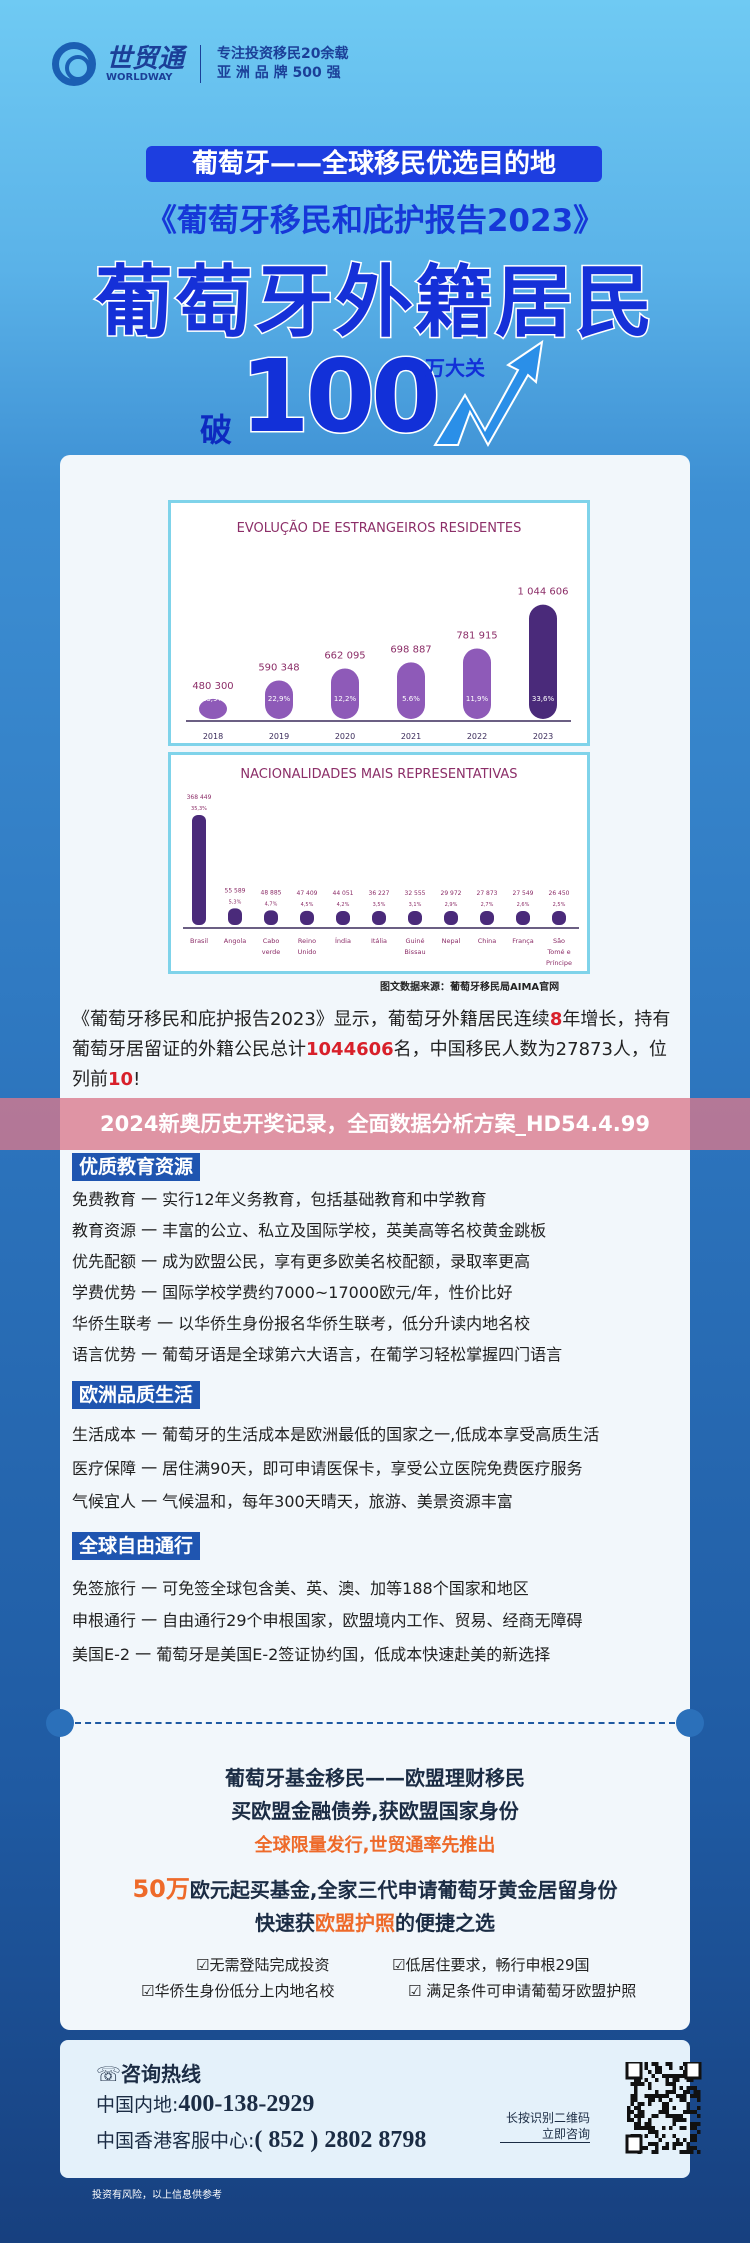 The height and width of the screenshot is (2243, 750). I want to click on list-item: 教育资源 一 丰富的公立、私立及国际学校，英美高等名校黄金跳板, so click(309, 1230).